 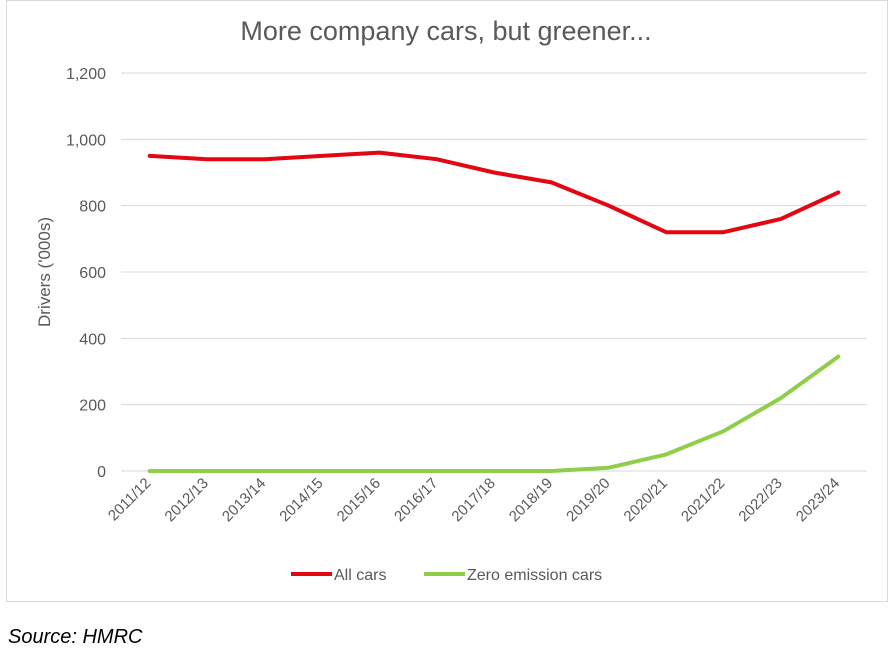 What do you see at coordinates (75, 637) in the screenshot?
I see `source-note: Source: HMRC` at bounding box center [75, 637].